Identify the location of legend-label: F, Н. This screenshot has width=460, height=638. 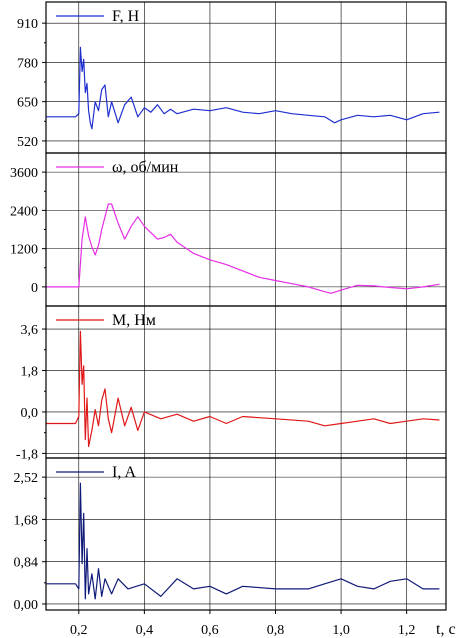
(126, 16).